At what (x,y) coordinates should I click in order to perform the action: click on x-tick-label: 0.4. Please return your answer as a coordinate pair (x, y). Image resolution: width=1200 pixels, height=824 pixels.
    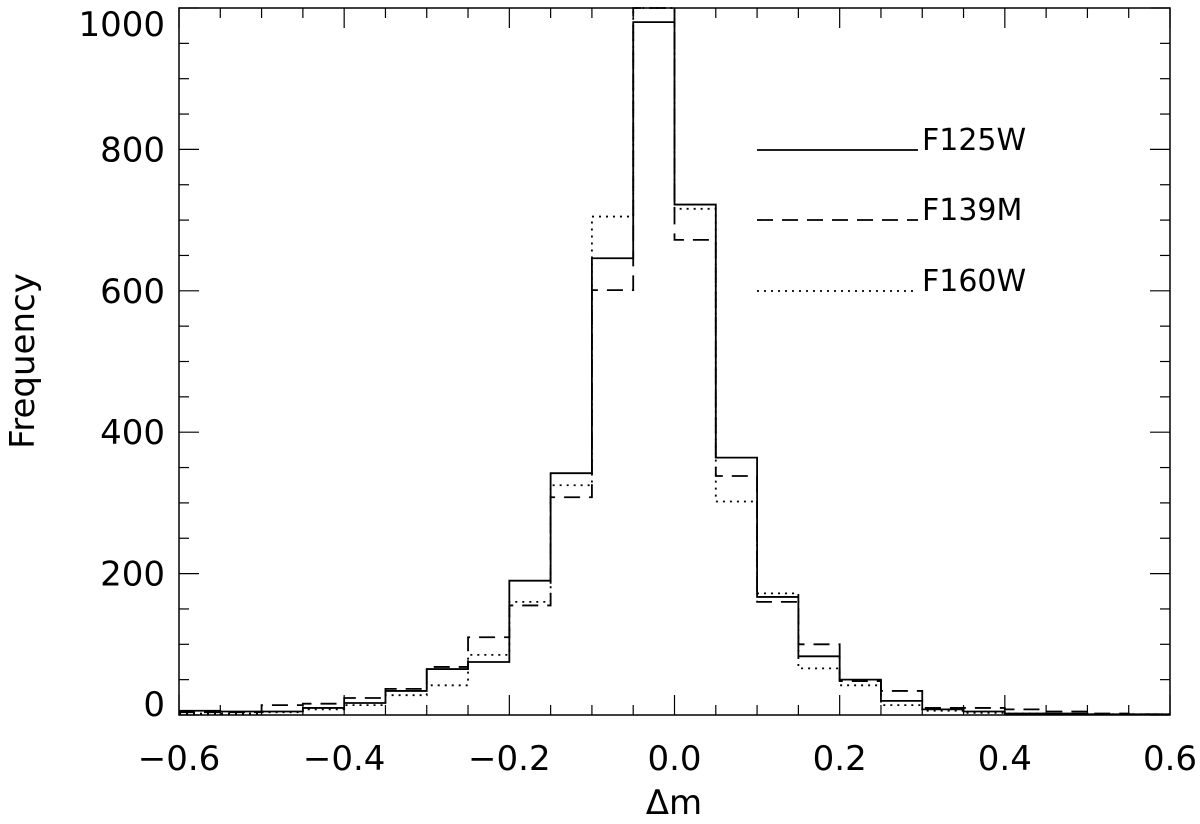
    Looking at the image, I should click on (1005, 759).